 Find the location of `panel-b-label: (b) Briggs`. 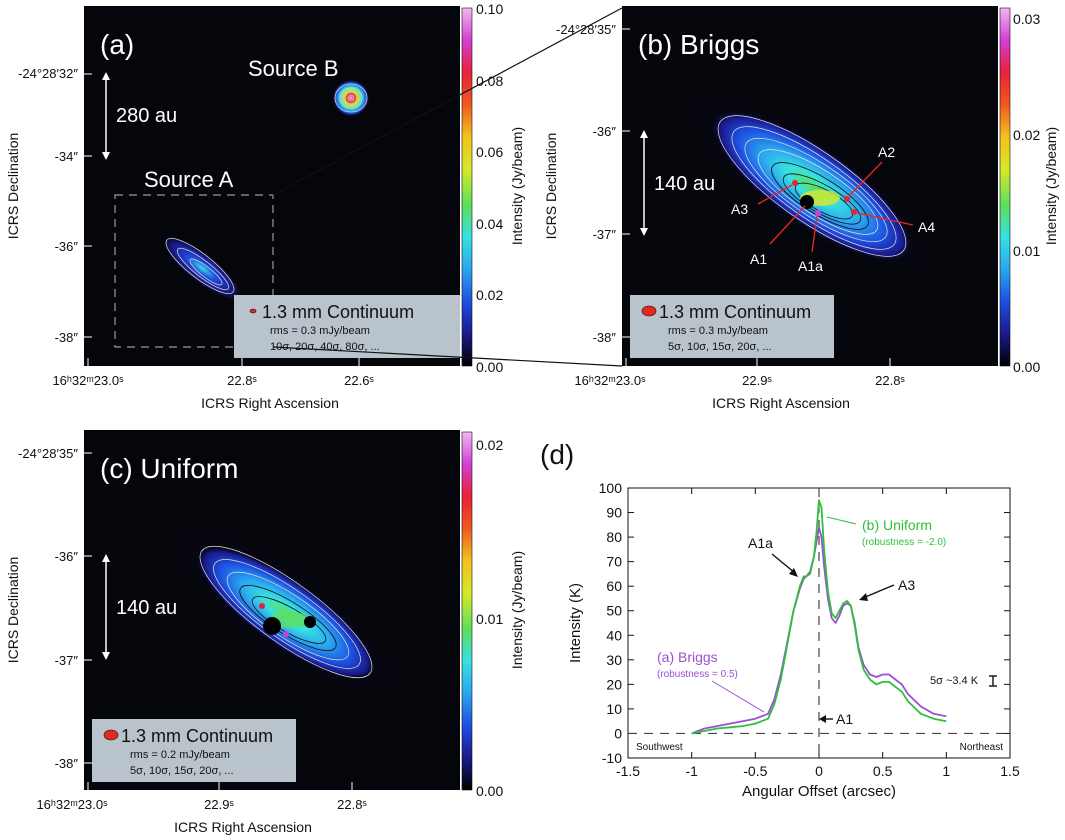

panel-b-label: (b) Briggs is located at coordinates (698, 44).